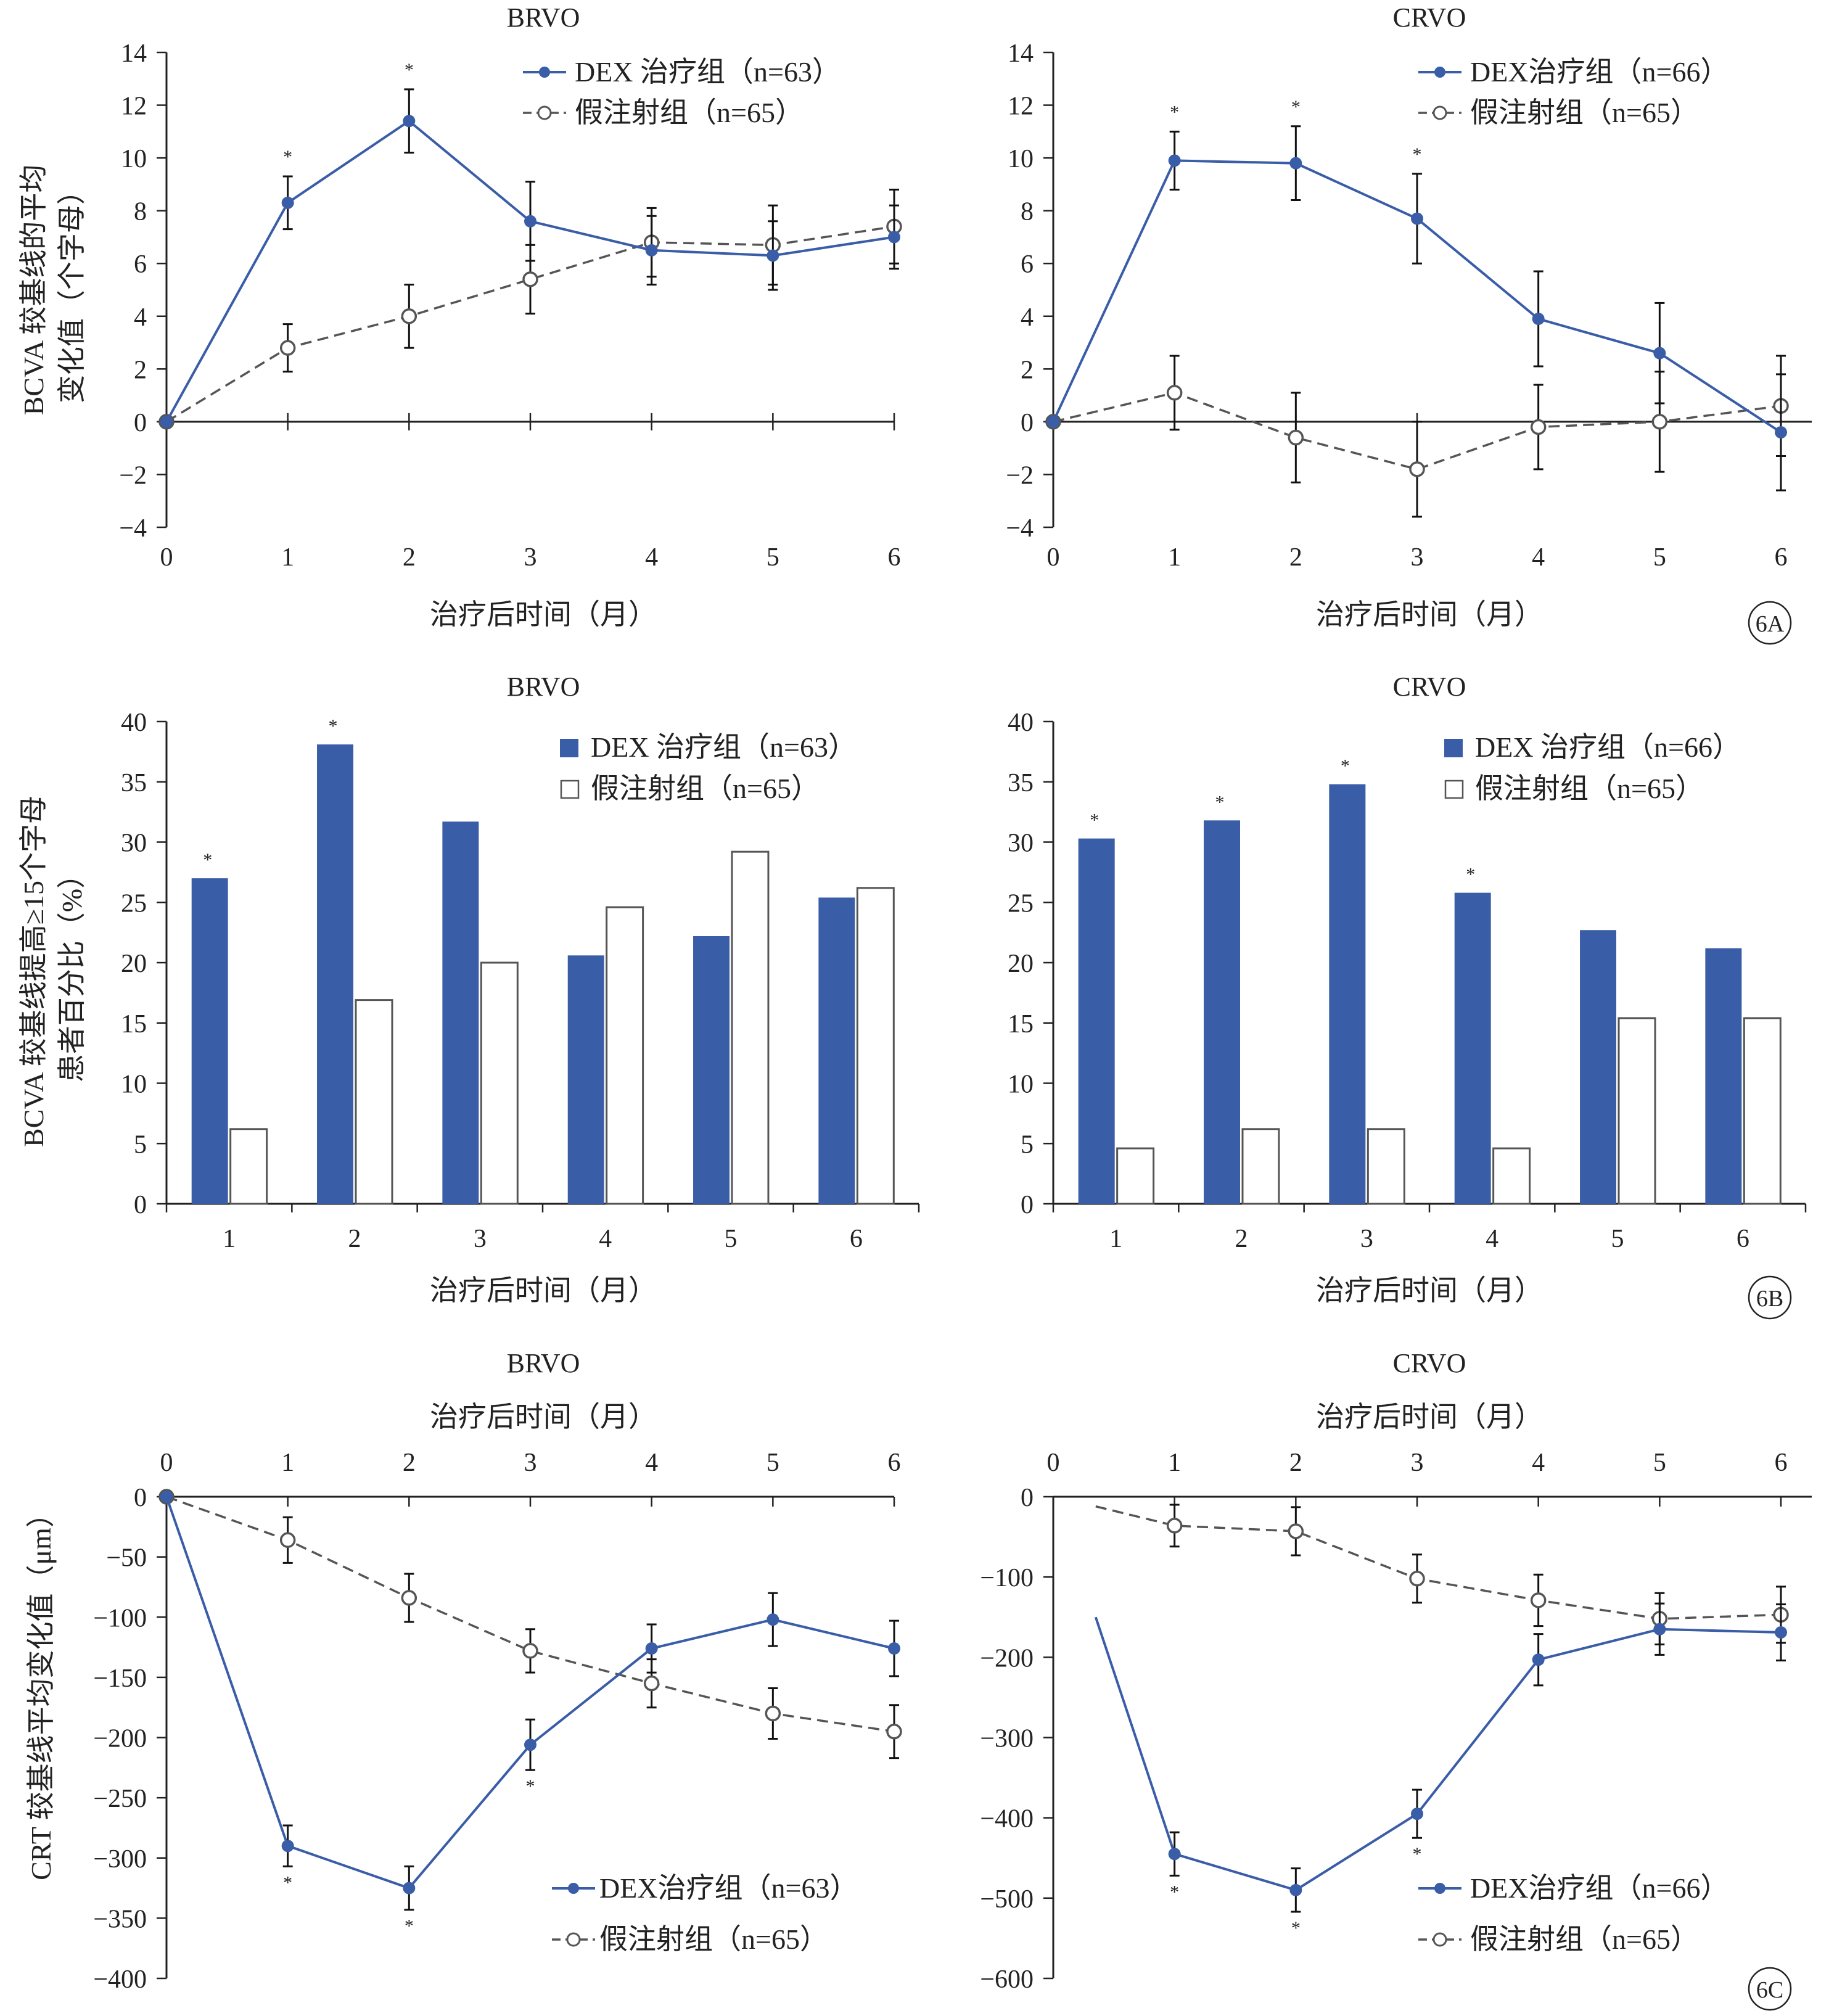  What do you see at coordinates (652, 557) in the screenshot?
I see `x-tick-label: 4` at bounding box center [652, 557].